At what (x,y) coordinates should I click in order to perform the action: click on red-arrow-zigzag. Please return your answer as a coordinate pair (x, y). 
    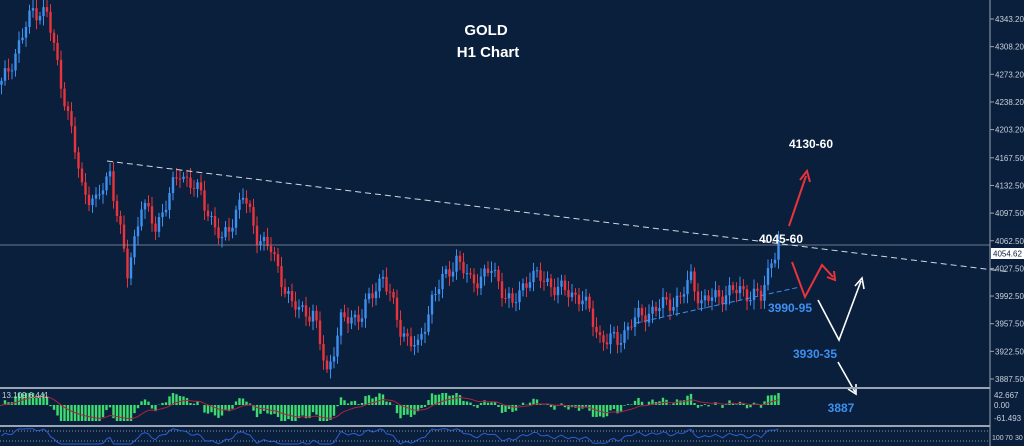
    Looking at the image, I should click on (814, 280).